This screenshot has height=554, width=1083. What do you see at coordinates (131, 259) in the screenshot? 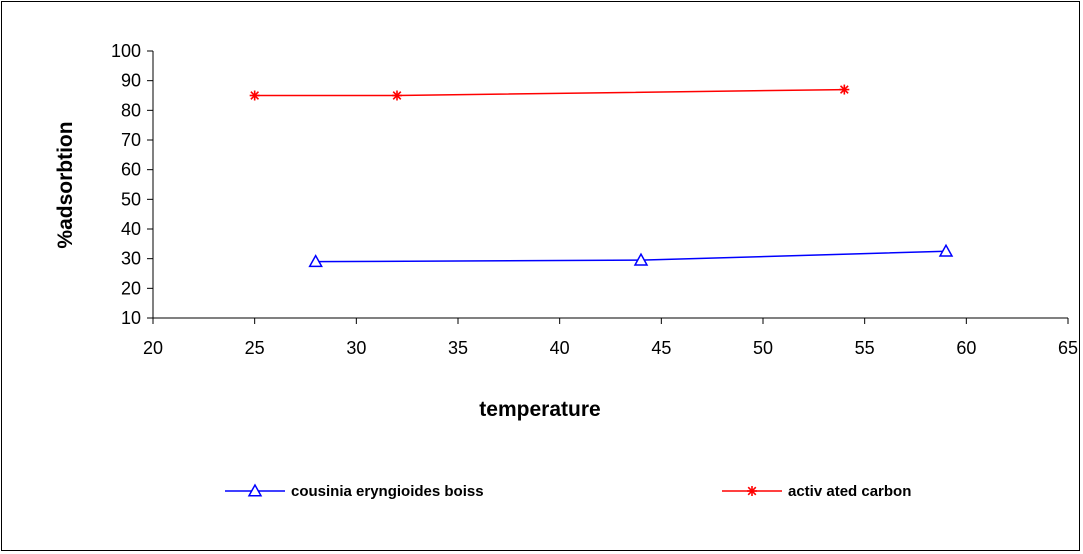
I see `y-tick-label: 30` at bounding box center [131, 259].